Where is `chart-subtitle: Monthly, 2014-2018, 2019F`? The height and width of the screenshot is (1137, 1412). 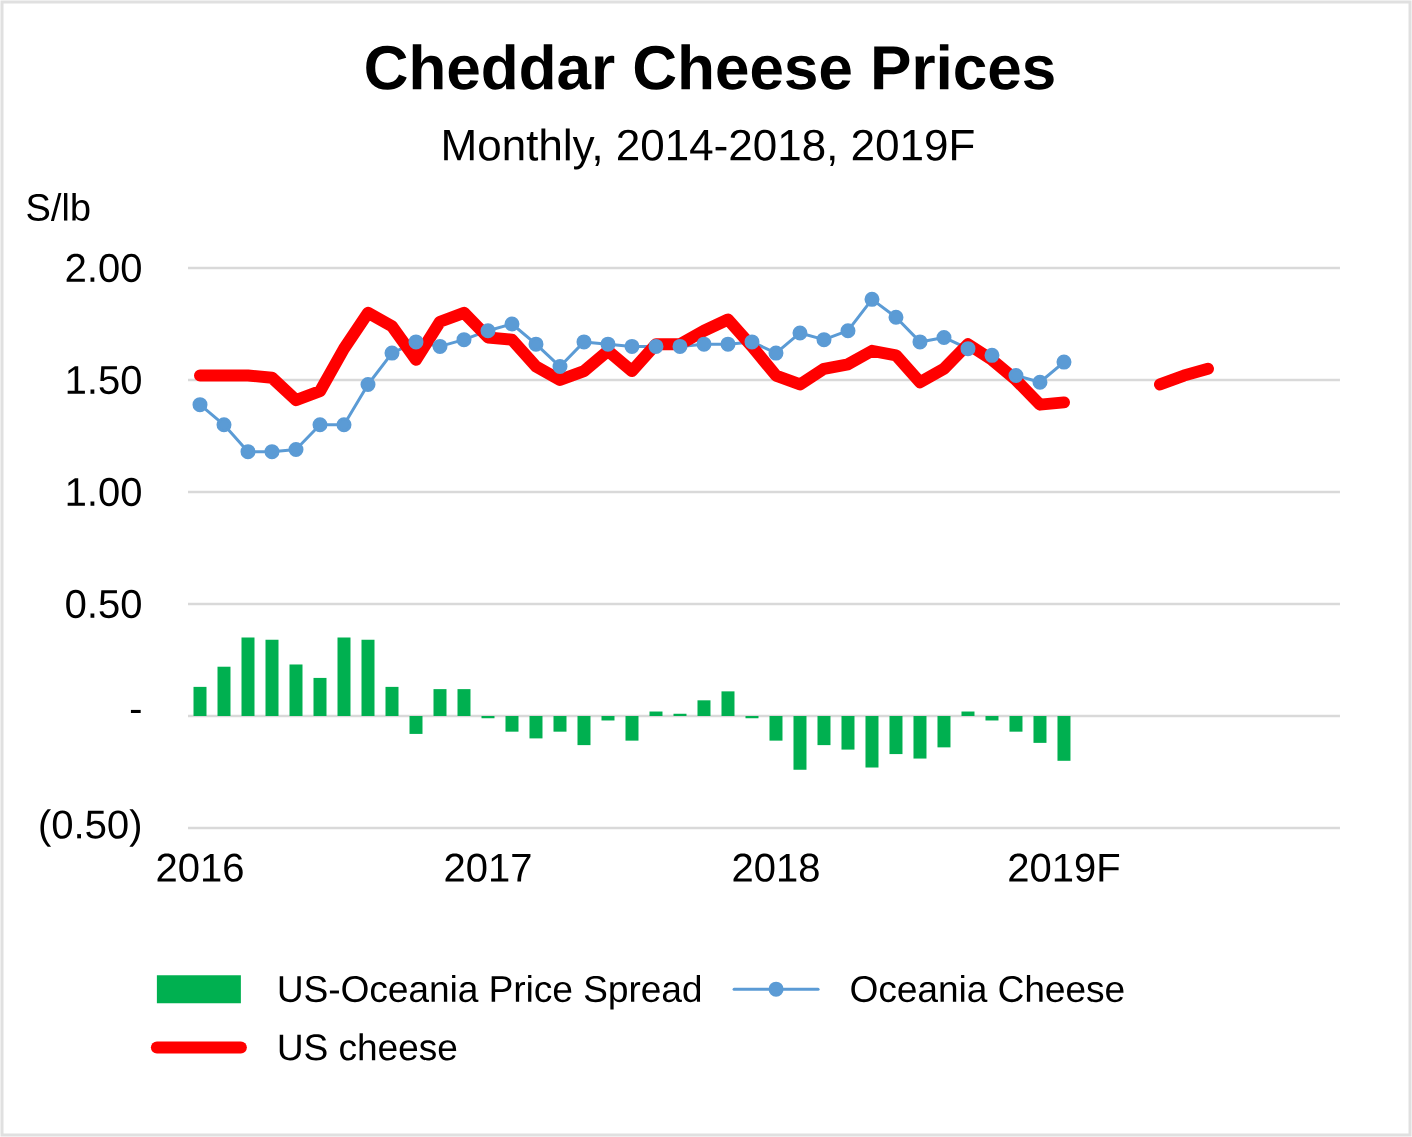 chart-subtitle: Monthly, 2014-2018, 2019F is located at coordinates (709, 149).